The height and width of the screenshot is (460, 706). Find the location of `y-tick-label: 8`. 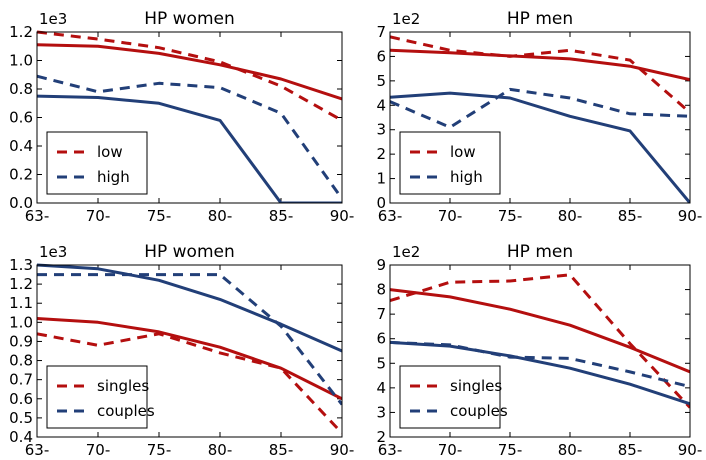

y-tick-label: 8 is located at coordinates (381, 290).